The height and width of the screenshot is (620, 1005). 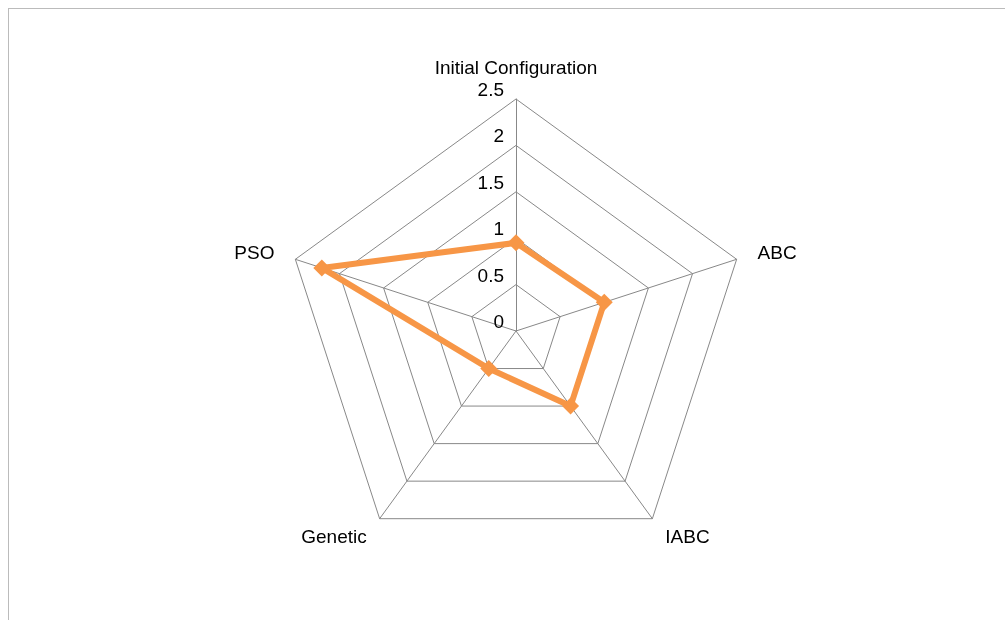 What do you see at coordinates (498, 136) in the screenshot?
I see `y-tick-label: 2` at bounding box center [498, 136].